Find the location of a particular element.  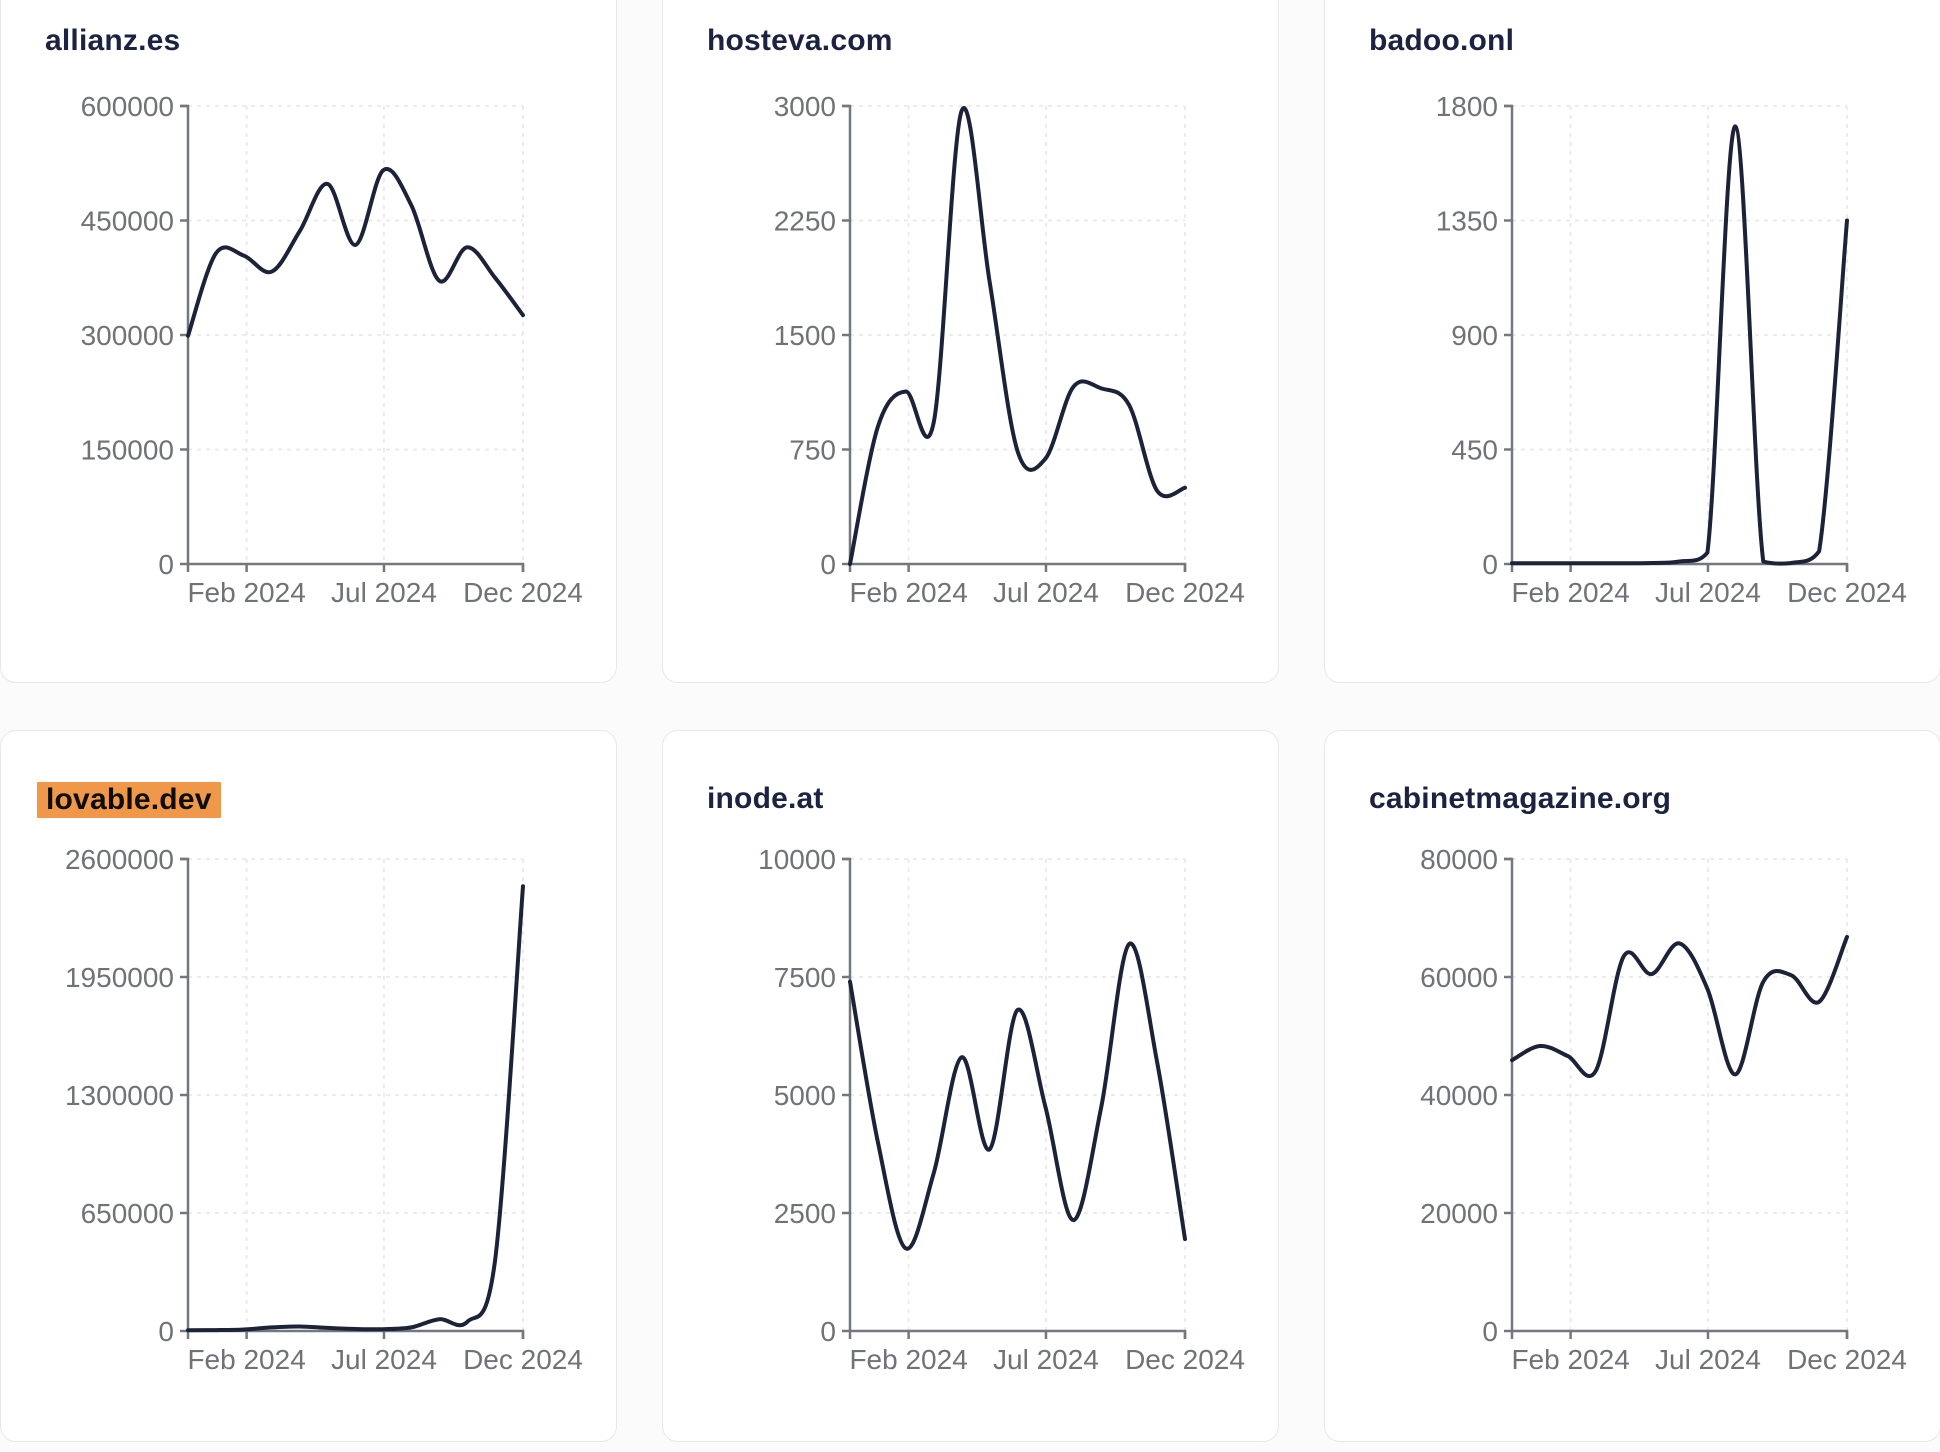

domain-title: lovable.dev is located at coordinates (129, 800).